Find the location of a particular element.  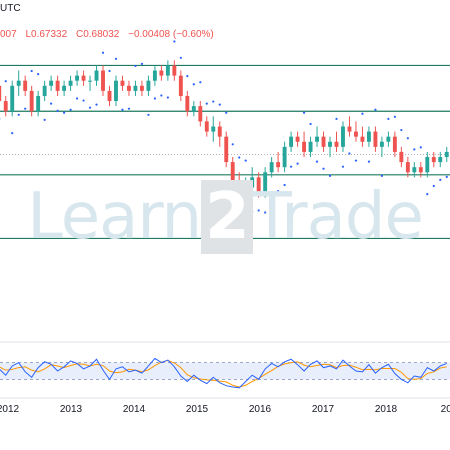

x-tick-label: 2016 is located at coordinates (260, 409).